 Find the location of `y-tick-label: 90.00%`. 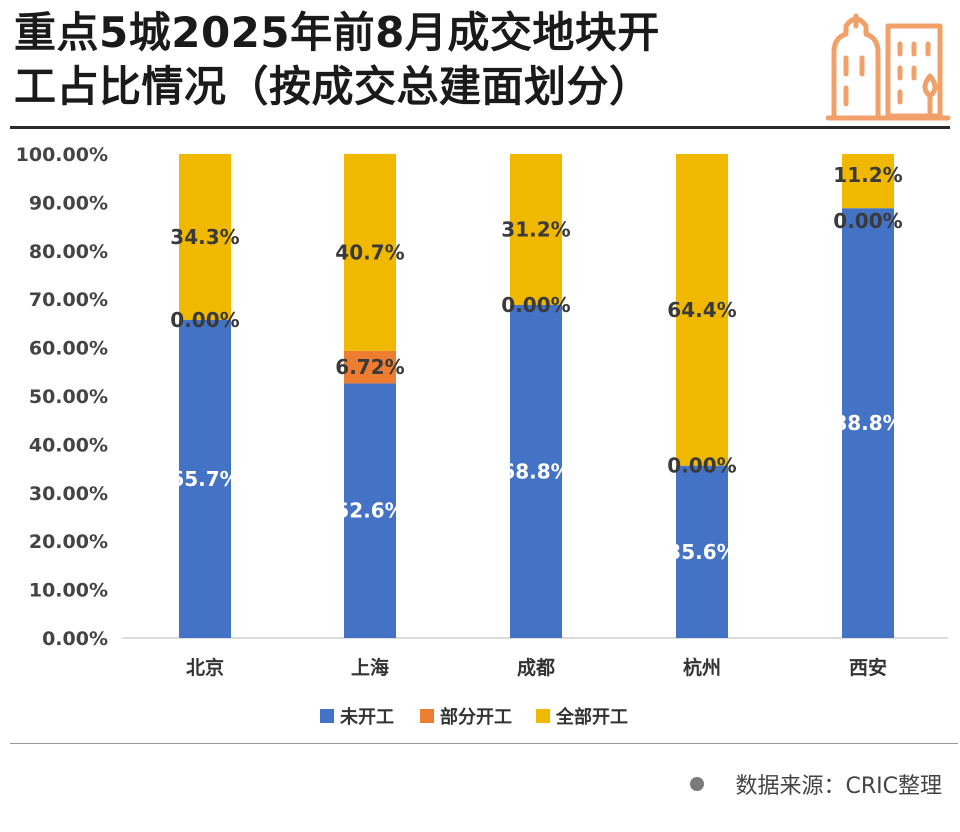

y-tick-label: 90.00% is located at coordinates (68, 203).